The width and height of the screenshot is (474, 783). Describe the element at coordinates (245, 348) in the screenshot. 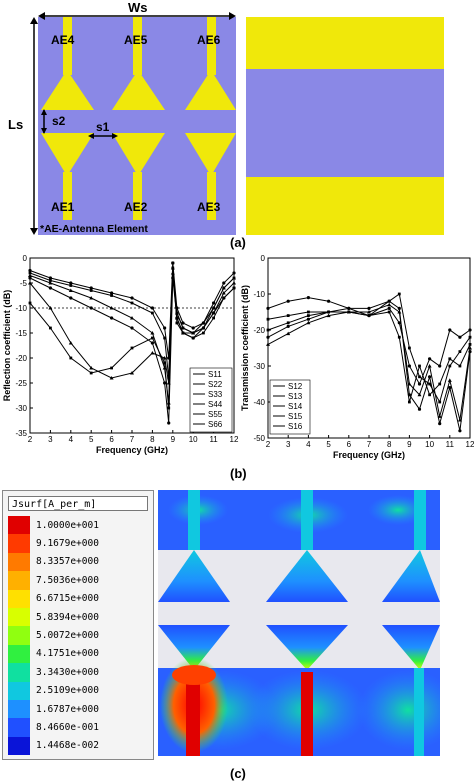

I see `transmission-y-axis-title: Transmission coefficient (dB)` at that location.